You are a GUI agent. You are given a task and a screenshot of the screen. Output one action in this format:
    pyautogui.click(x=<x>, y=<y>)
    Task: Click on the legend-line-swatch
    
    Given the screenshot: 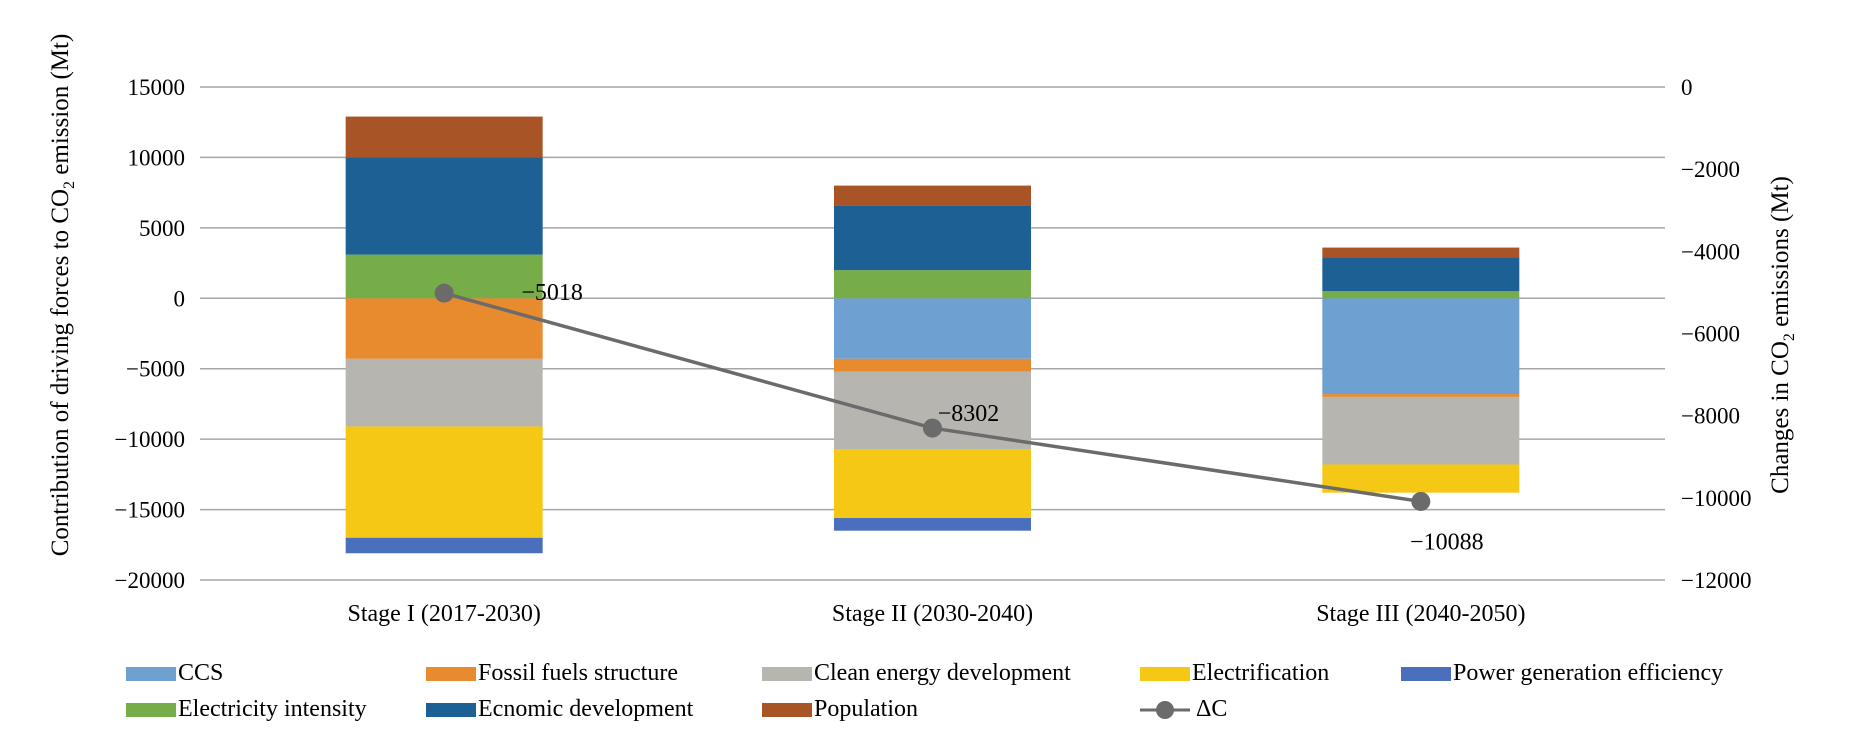 What is the action you would take?
    pyautogui.click(x=1165, y=709)
    